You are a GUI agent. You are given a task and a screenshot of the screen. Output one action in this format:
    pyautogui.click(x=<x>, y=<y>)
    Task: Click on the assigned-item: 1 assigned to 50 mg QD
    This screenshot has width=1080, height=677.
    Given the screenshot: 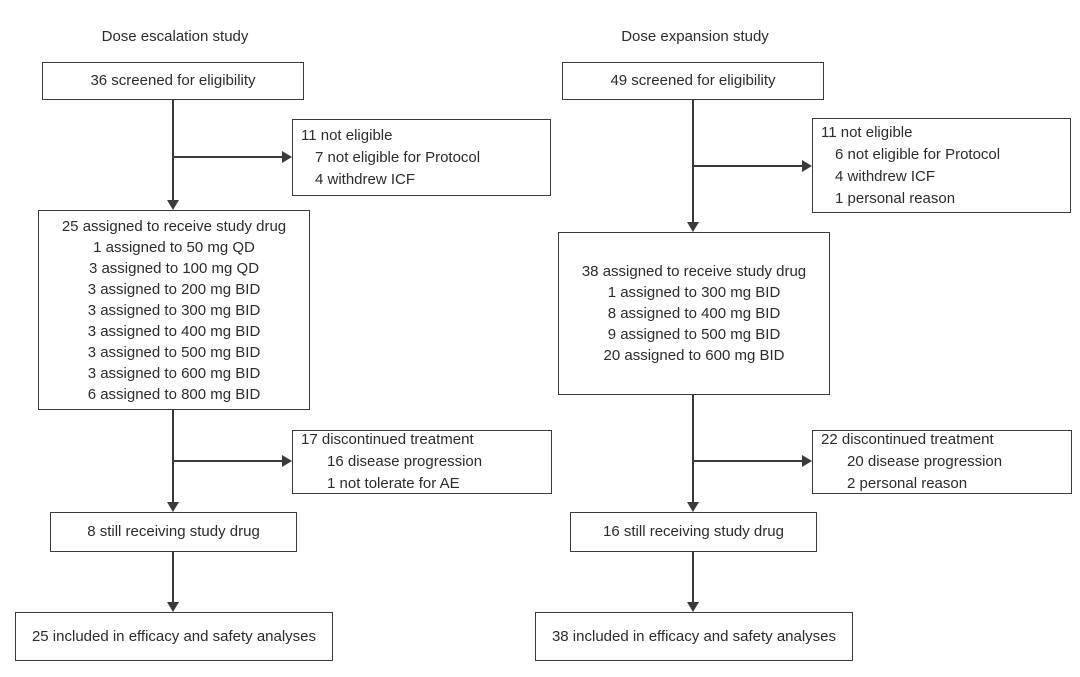 What is the action you would take?
    pyautogui.click(x=174, y=247)
    